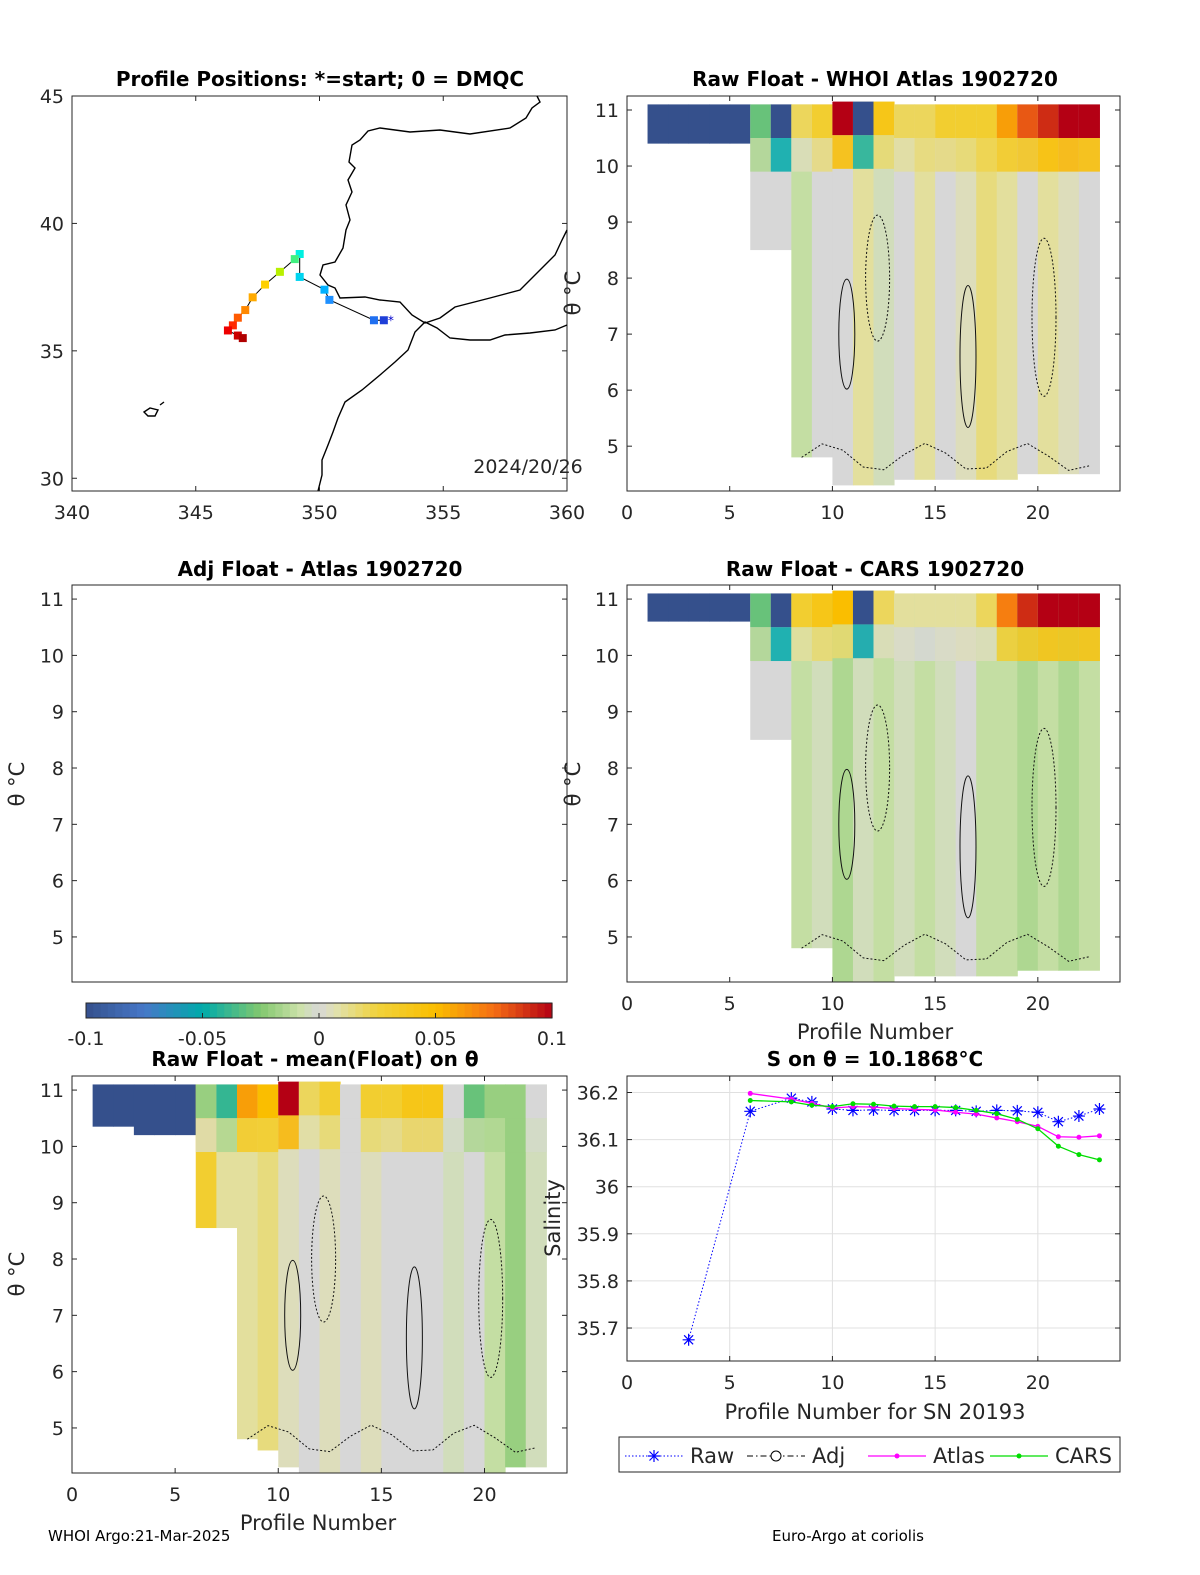  I want to click on adj-atlas-axes, so click(319, 783).